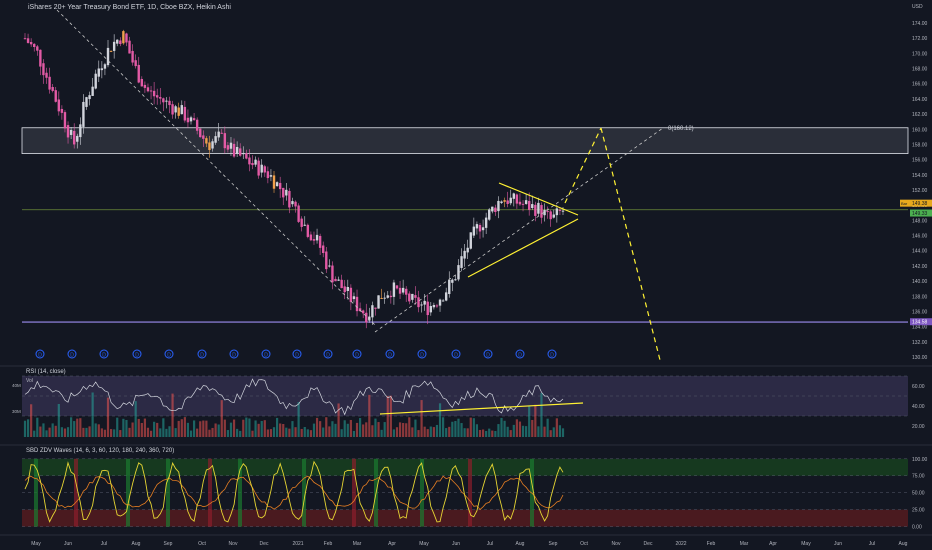  Describe the element at coordinates (920, 204) in the screenshot. I see `current-price-label: 149.38` at that location.